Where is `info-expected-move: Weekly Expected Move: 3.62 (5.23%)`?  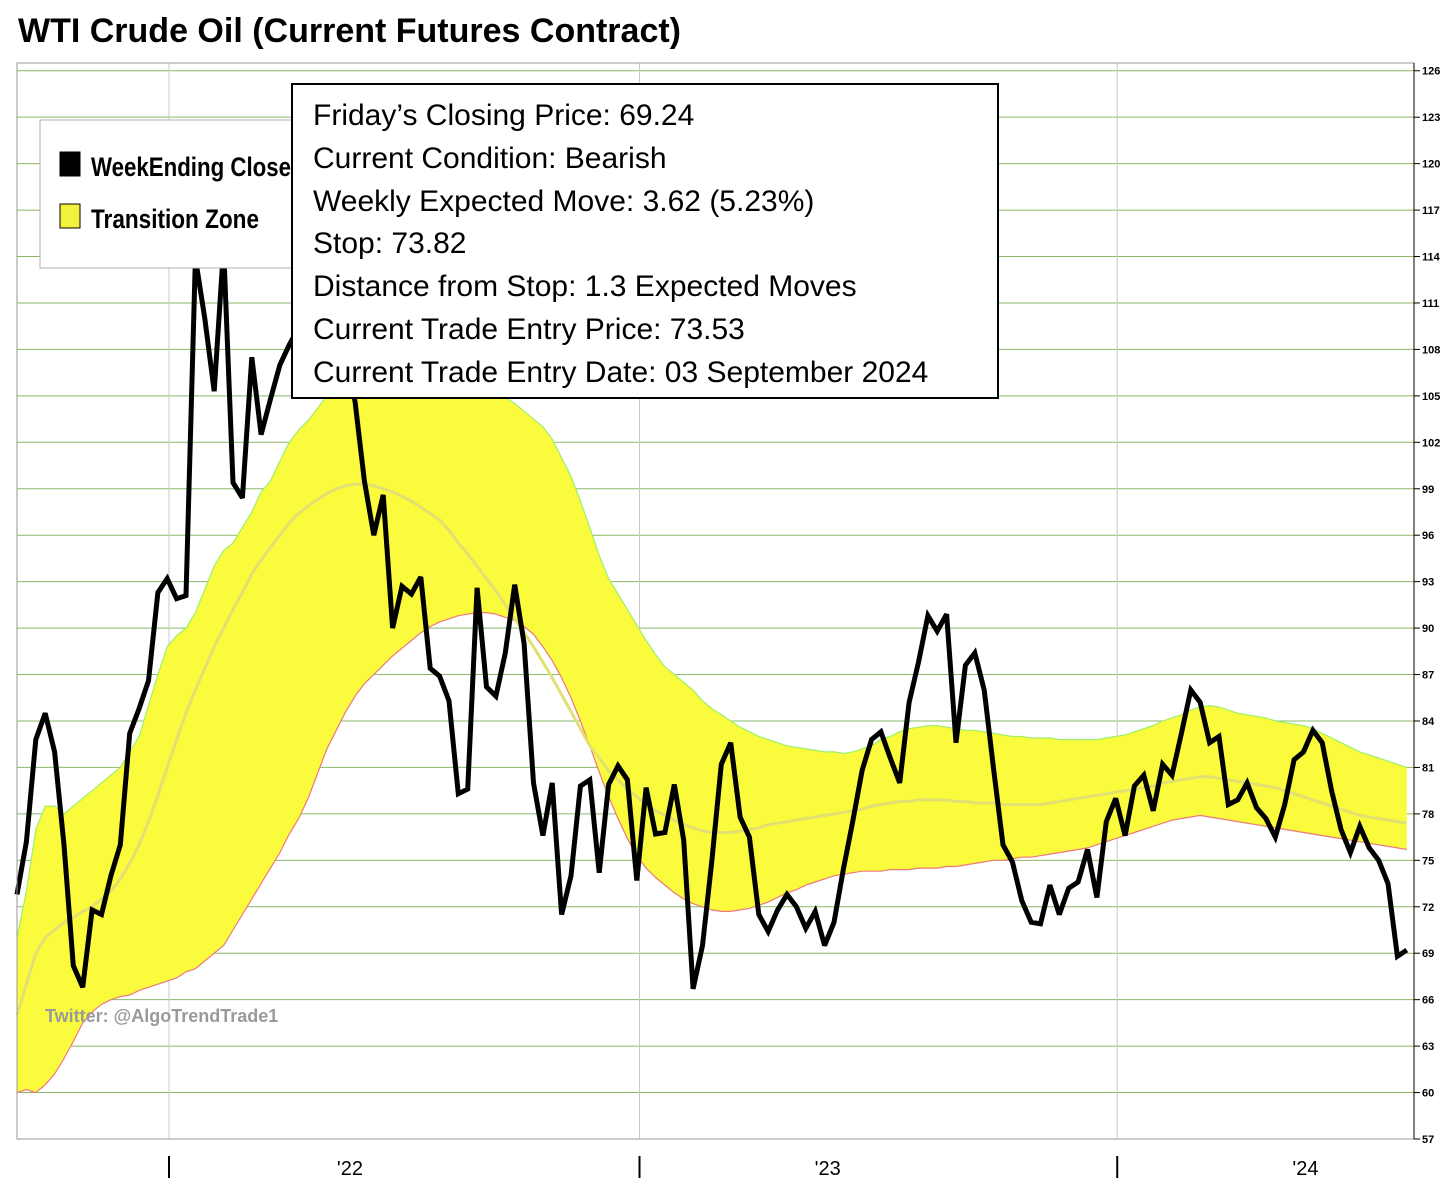
info-expected-move: Weekly Expected Move: 3.62 (5.23%) is located at coordinates (564, 201).